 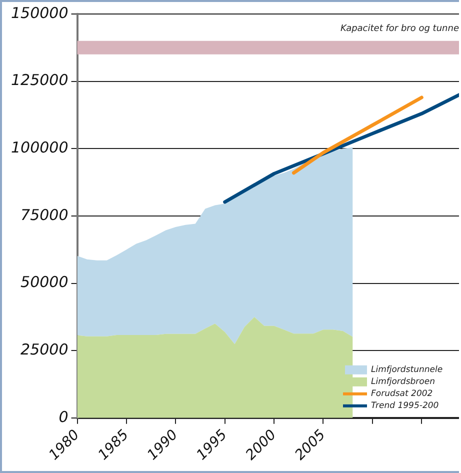 What do you see at coordinates (39, 80) in the screenshot?
I see `y-tick-label: 125000` at bounding box center [39, 80].